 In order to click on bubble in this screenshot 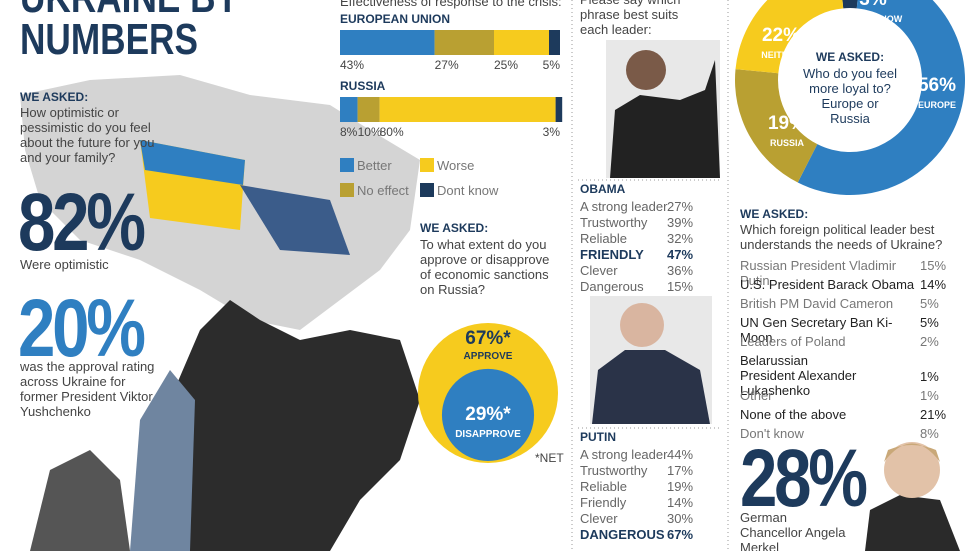, I will do `click(488, 414)`.